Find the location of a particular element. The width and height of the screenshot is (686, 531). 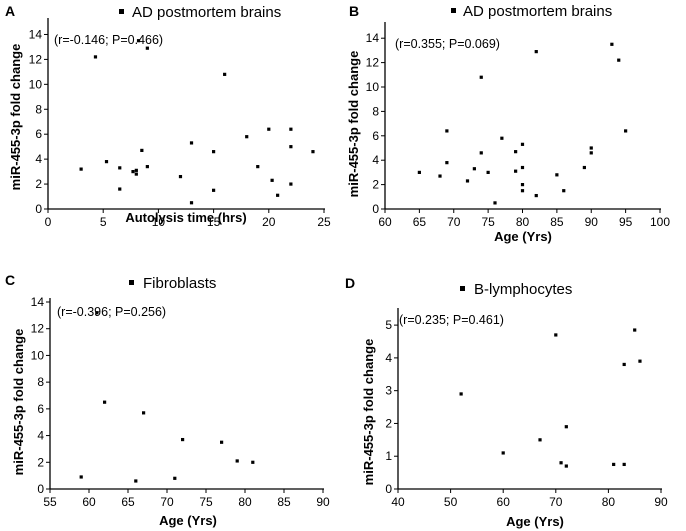

panel-letter: A is located at coordinates (10, 11).